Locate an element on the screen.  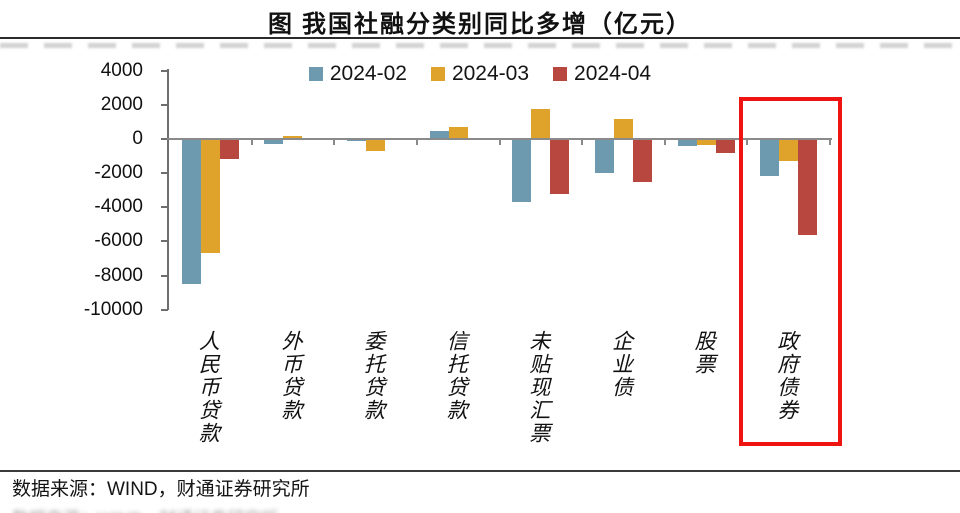
highlight-rectangle is located at coordinates (791, 271).